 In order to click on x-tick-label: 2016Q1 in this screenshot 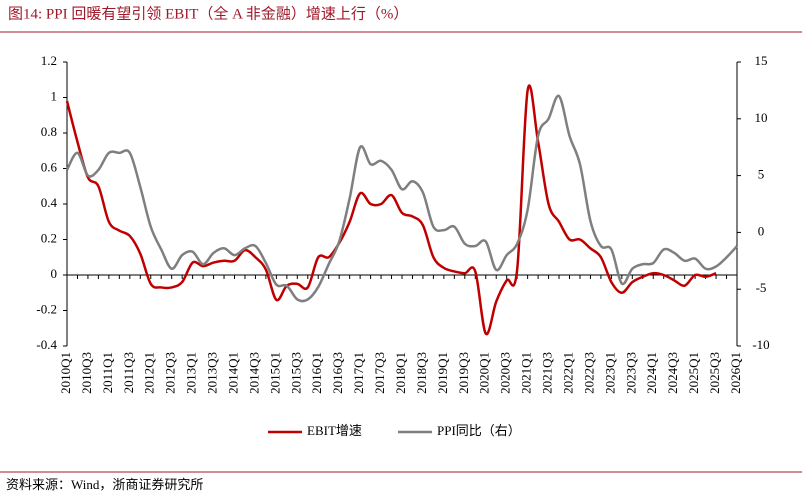, I will do `click(316, 373)`.